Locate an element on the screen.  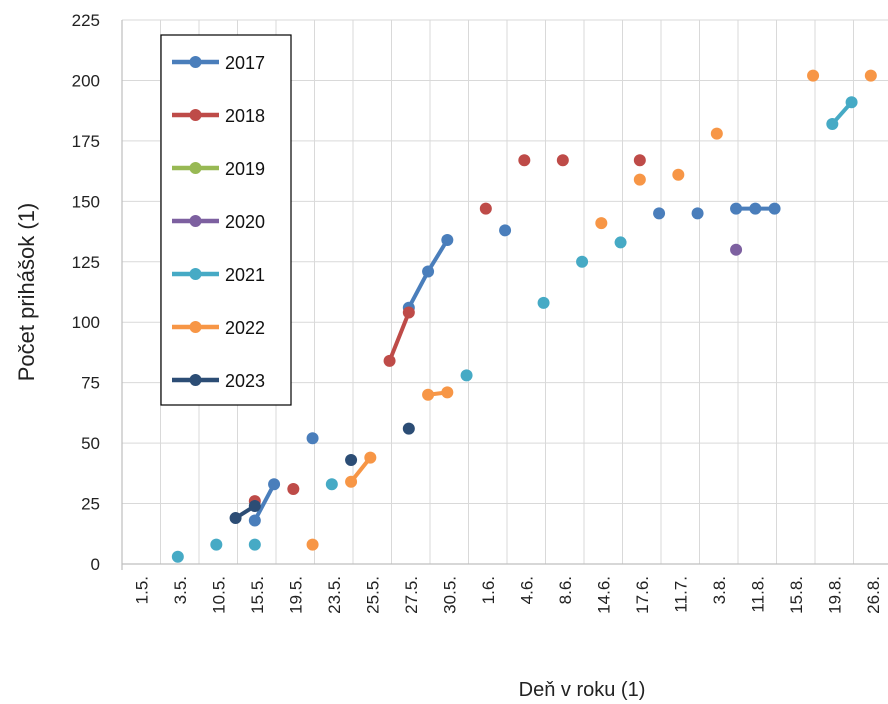
y-tick-label: 125 is located at coordinates (86, 262).